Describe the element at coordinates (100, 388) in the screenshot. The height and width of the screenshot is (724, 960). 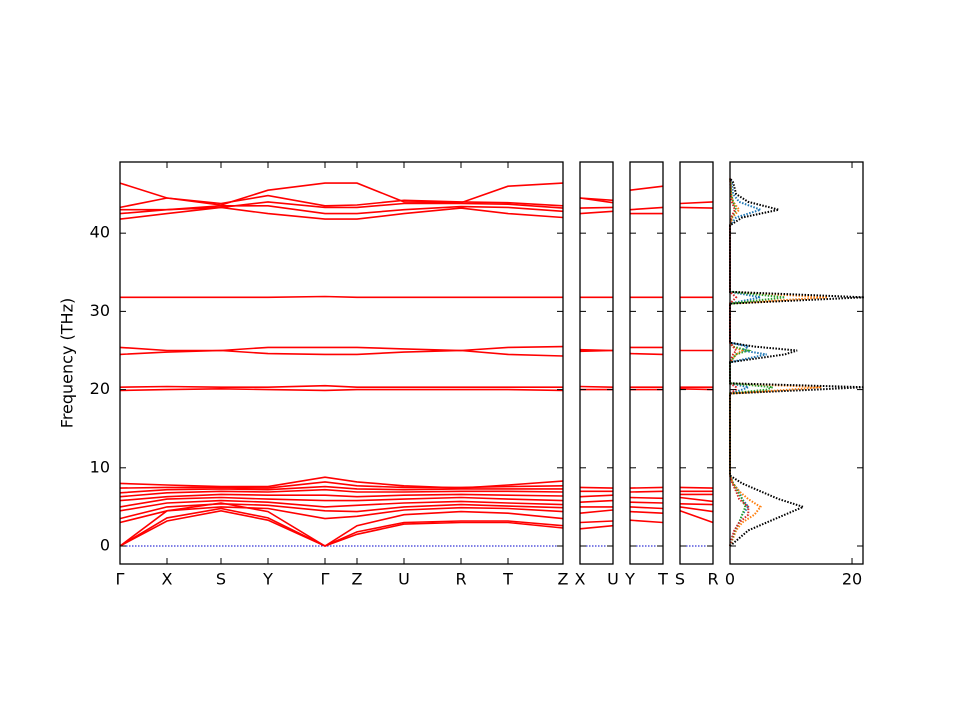
I see `y-tick-label: 20` at that location.